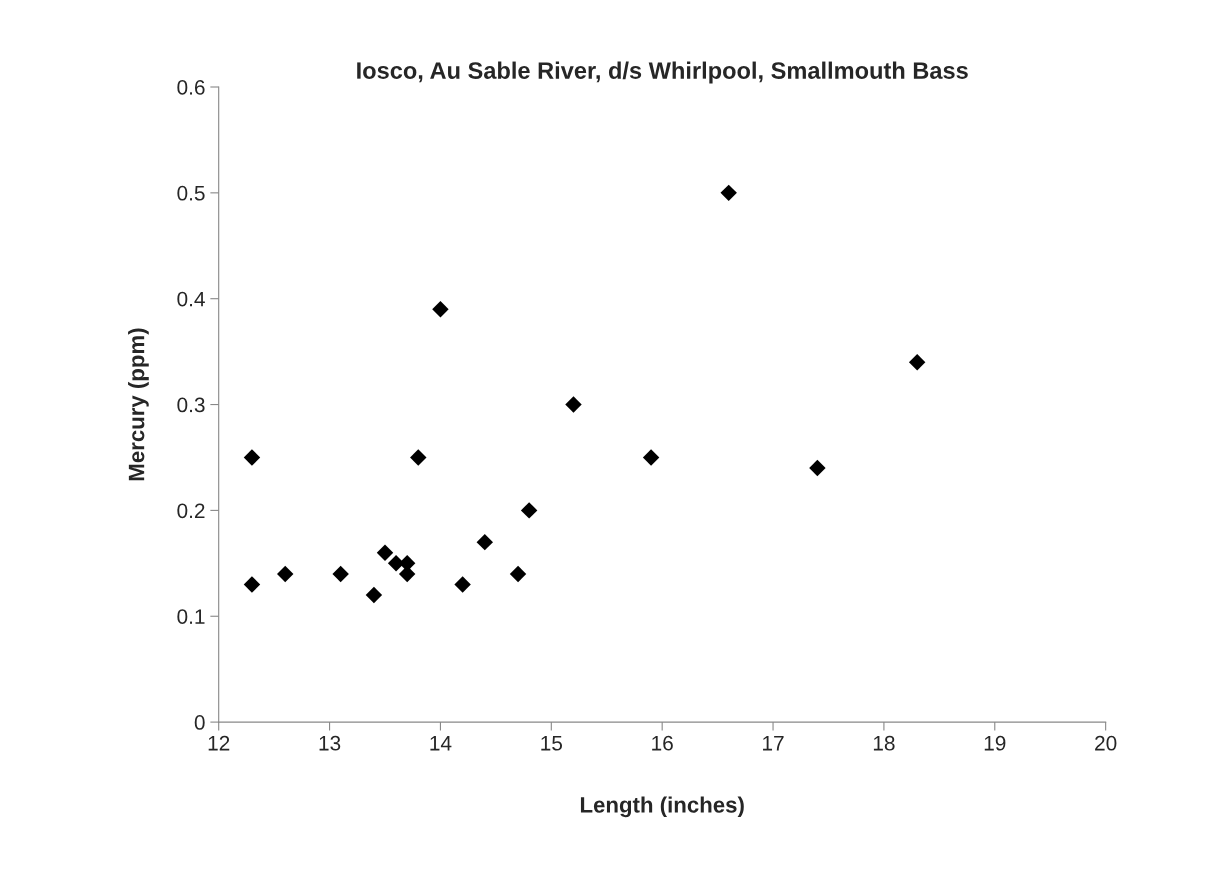 The image size is (1215, 870). Describe the element at coordinates (191, 193) in the screenshot. I see `y-tick-label: 0.5` at that location.